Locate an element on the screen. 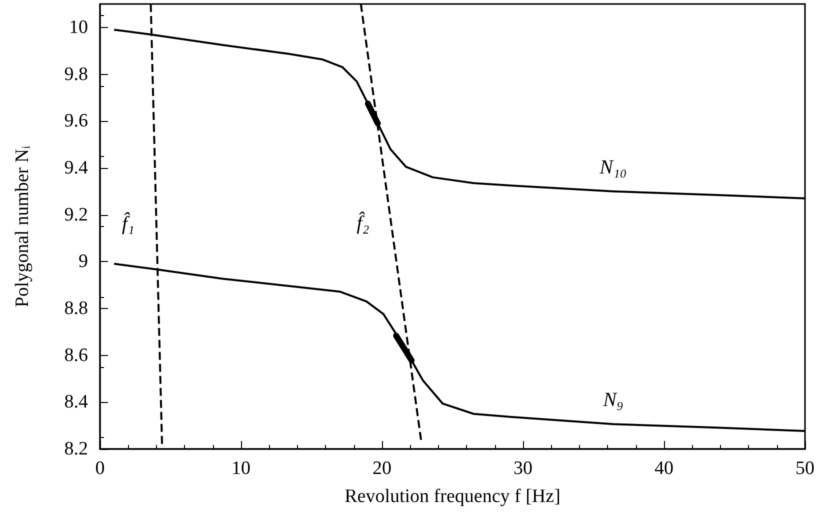  x-tick-label: 40 is located at coordinates (664, 468).